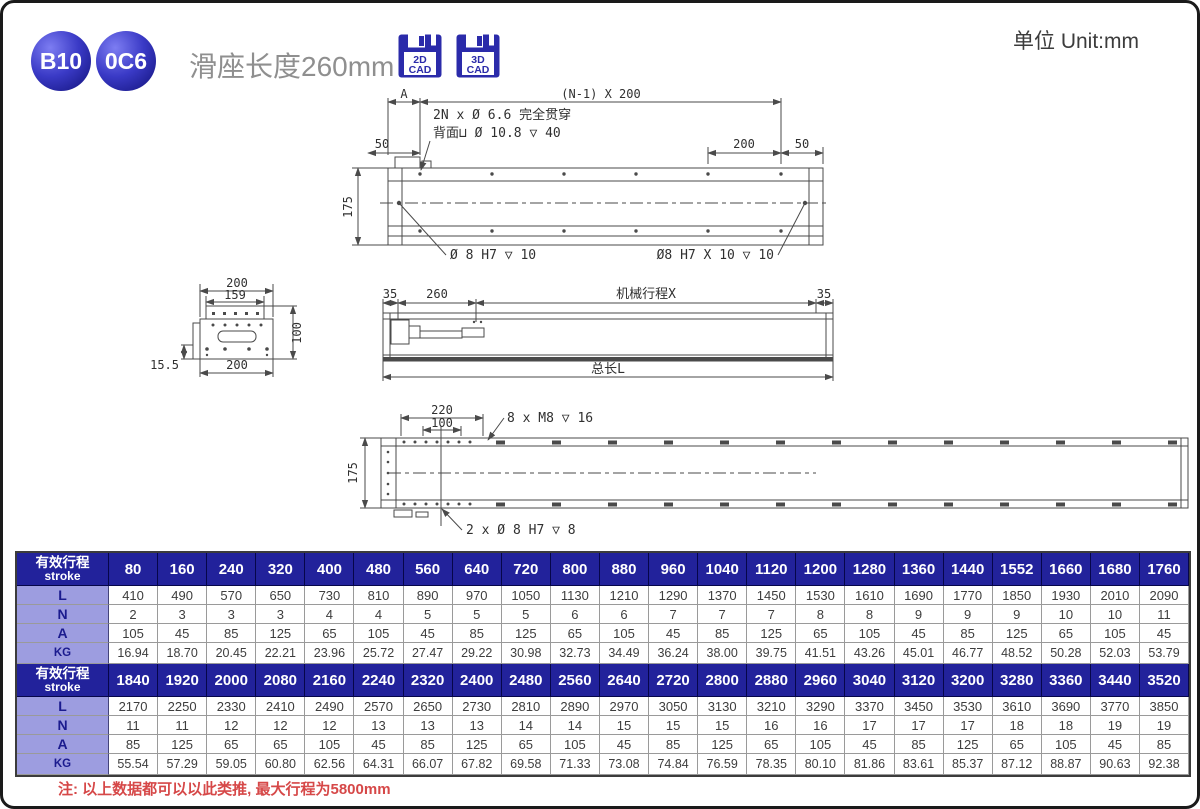 The width and height of the screenshot is (1200, 809). What do you see at coordinates (1017, 653) in the screenshot?
I see `spec-cell: 48.52` at bounding box center [1017, 653].